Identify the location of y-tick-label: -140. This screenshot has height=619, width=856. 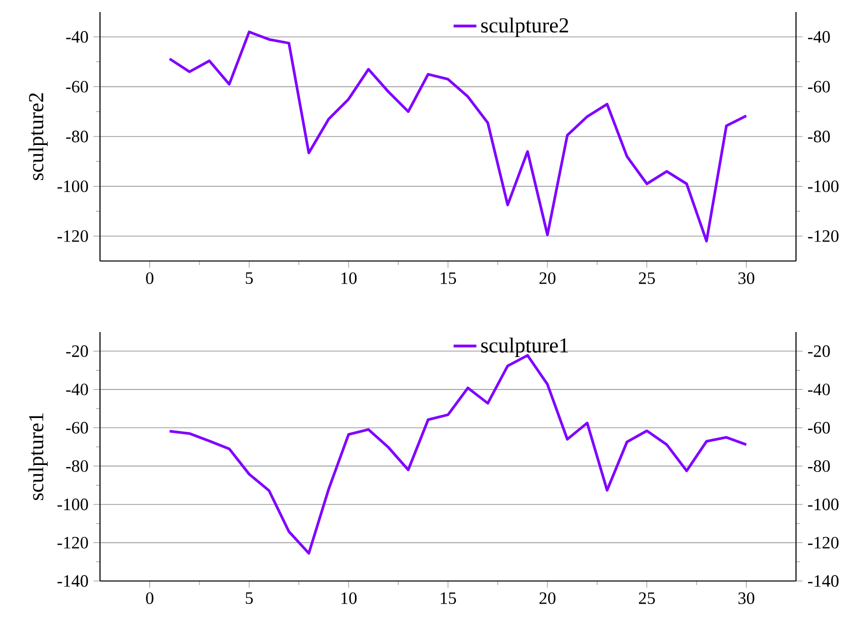
(73, 581).